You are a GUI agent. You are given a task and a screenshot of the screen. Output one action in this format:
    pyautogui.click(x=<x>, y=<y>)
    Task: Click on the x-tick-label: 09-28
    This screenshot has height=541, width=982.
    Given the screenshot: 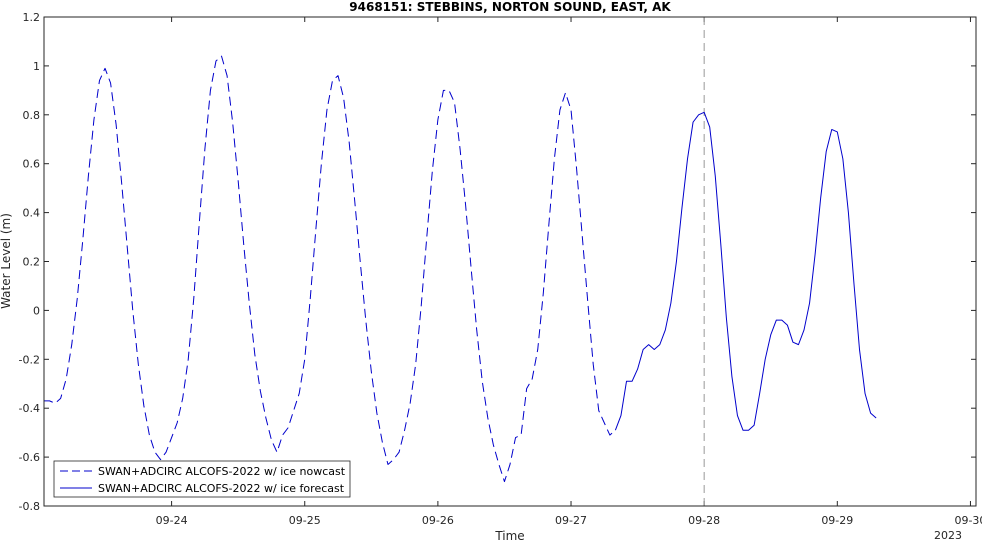 What is the action you would take?
    pyautogui.click(x=704, y=520)
    